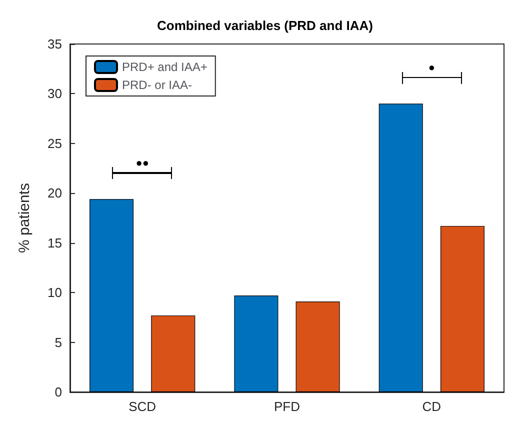 The image size is (530, 436). Describe the element at coordinates (142, 406) in the screenshot. I see `x-tick-label: SCD` at that location.